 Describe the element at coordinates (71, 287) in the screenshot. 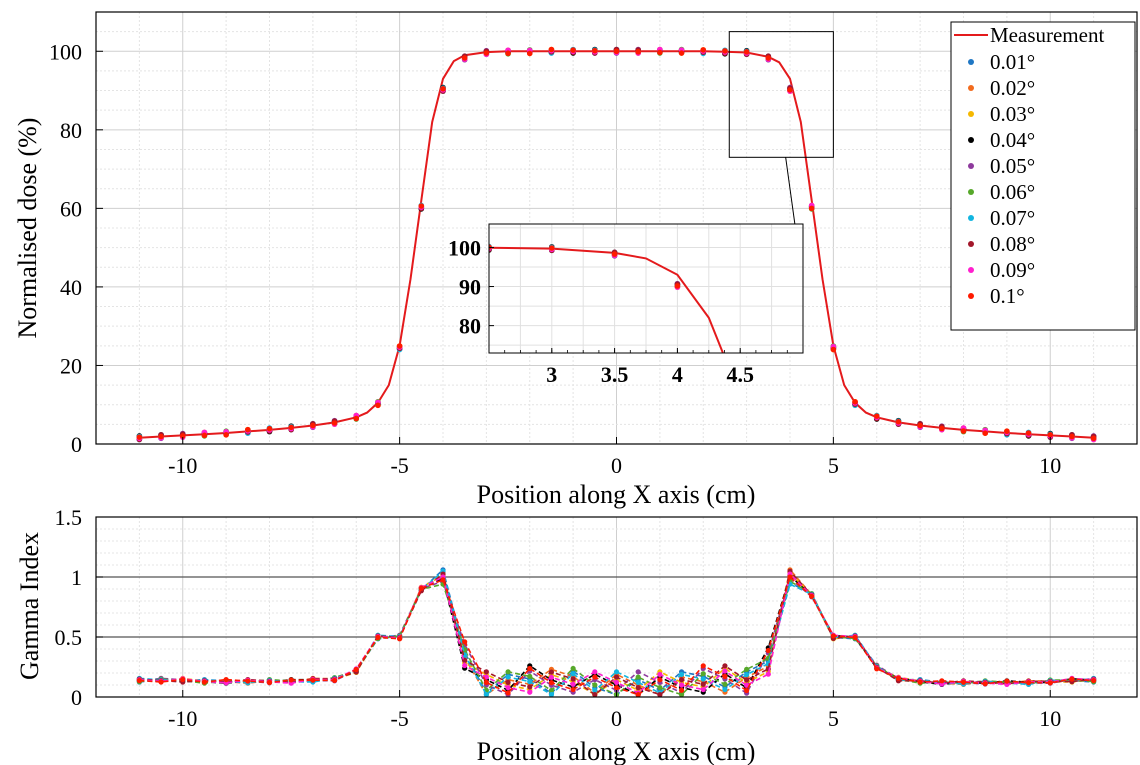

I see `y-tick-label: 40` at that location.